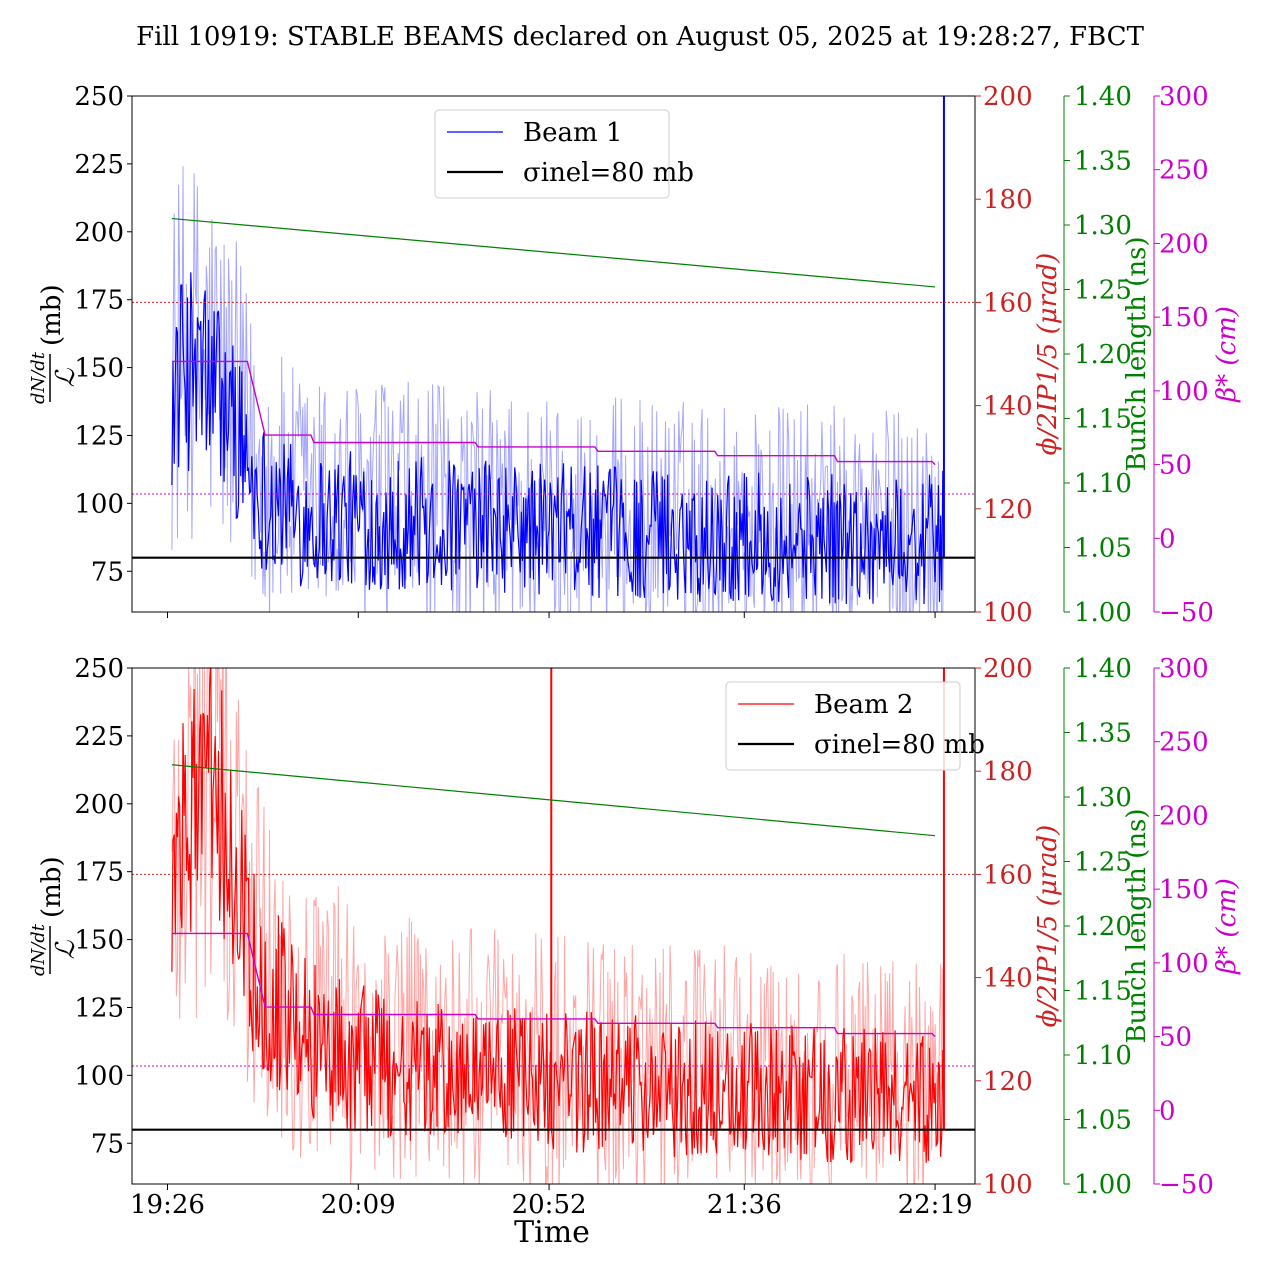 The image size is (1280, 1284). I want to click on x-axis-label: Time, so click(552, 1232).